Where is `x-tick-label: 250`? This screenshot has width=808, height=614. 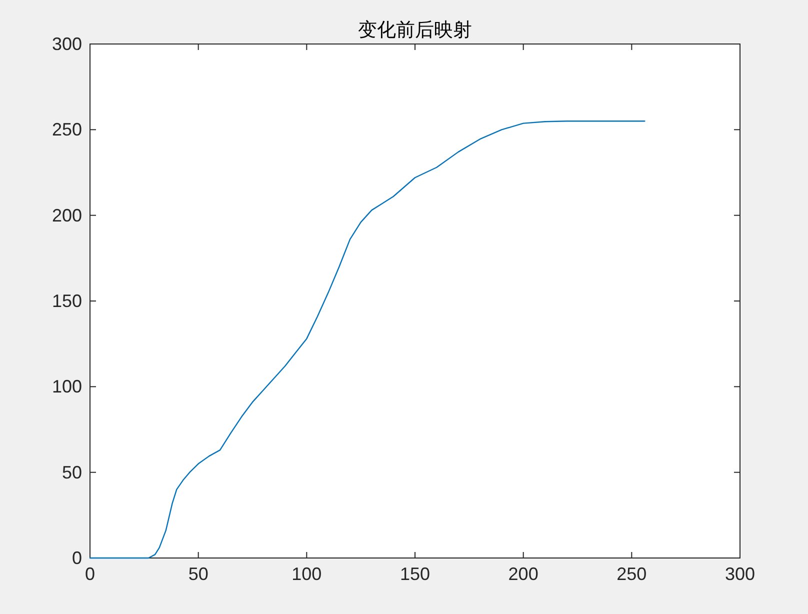 x-tick-label: 250 is located at coordinates (631, 574).